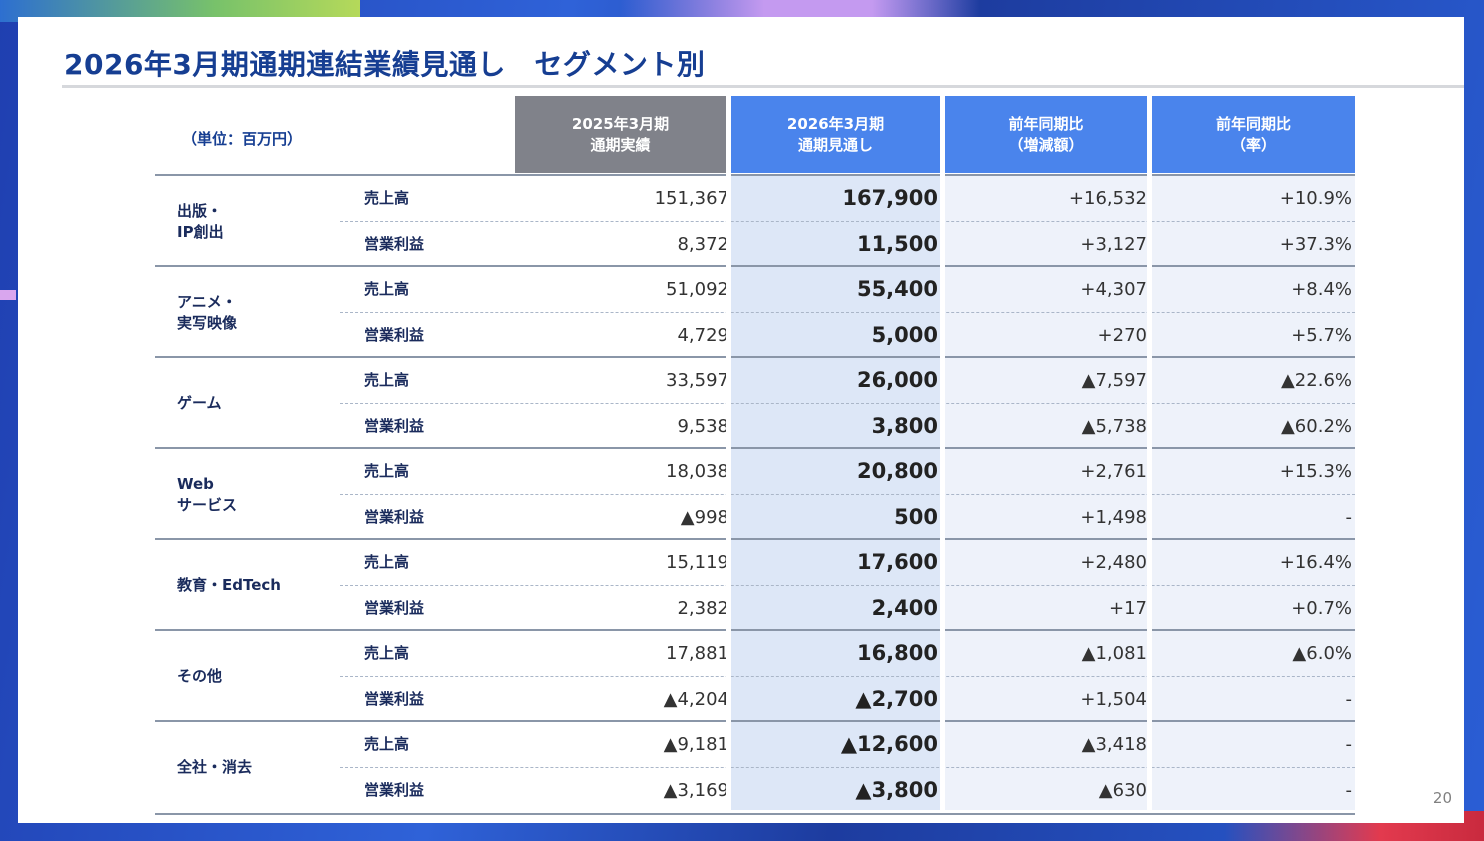 Image resolution: width=1484 pixels, height=841 pixels. Describe the element at coordinates (1113, 289) in the screenshot. I see `yoy-diff-value: +4,307` at that location.